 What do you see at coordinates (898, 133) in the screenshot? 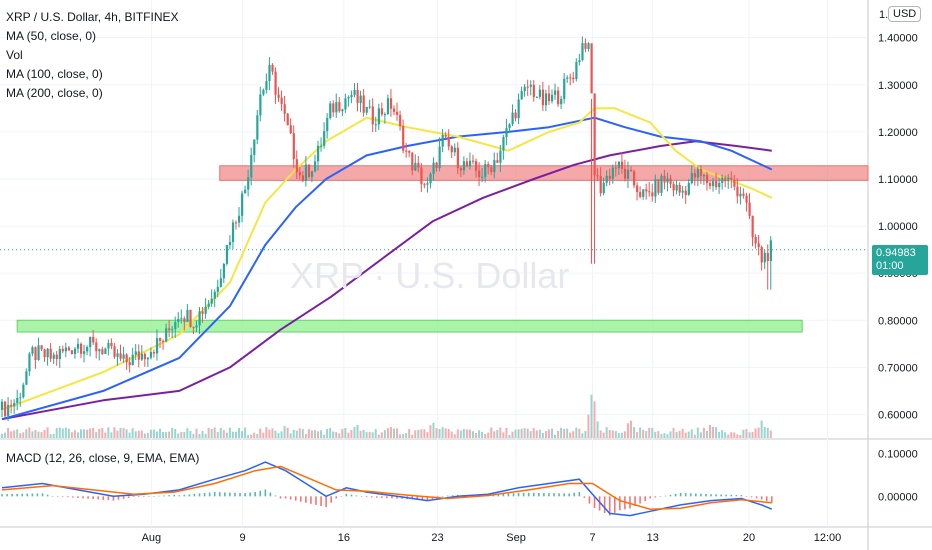
I see `price-tick-label: 1.20000` at bounding box center [898, 133].